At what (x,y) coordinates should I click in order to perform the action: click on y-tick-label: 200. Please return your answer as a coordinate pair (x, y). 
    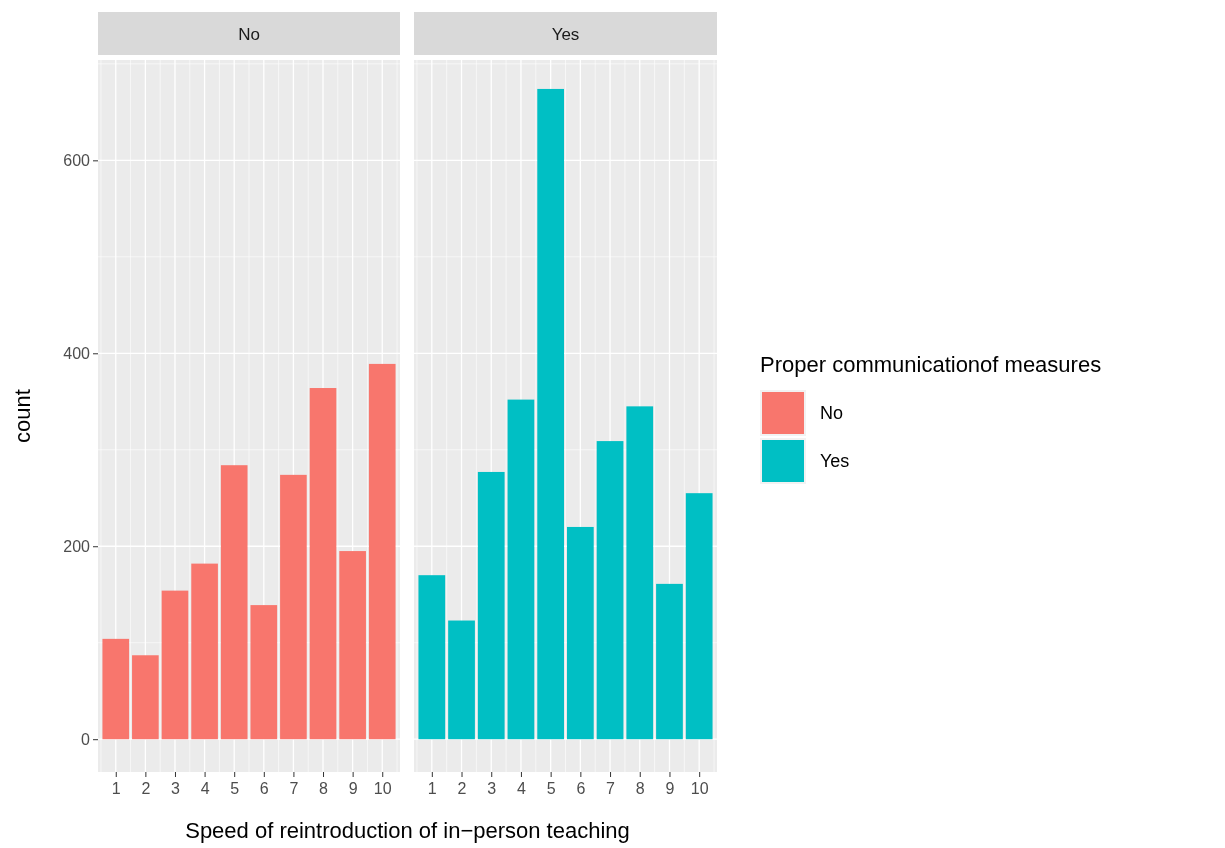
    Looking at the image, I should click on (77, 546).